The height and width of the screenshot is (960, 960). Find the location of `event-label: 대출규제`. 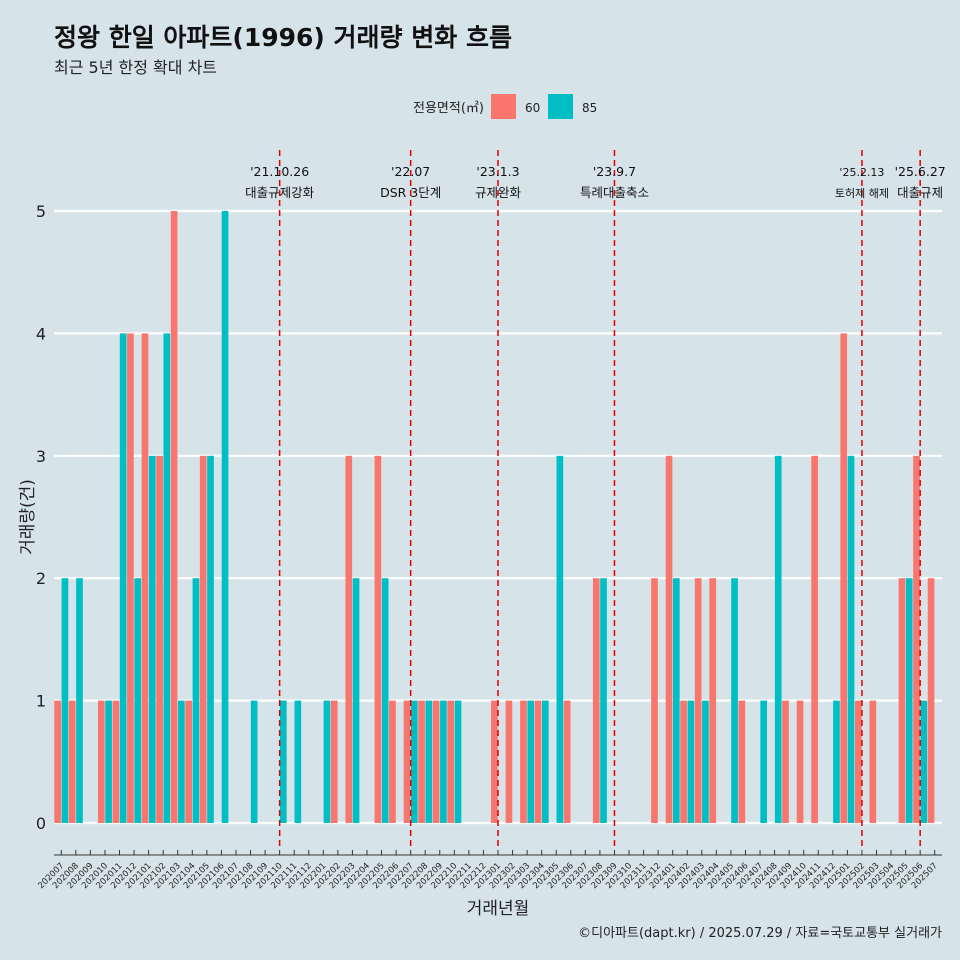

event-label: 대출규제 is located at coordinates (920, 192).